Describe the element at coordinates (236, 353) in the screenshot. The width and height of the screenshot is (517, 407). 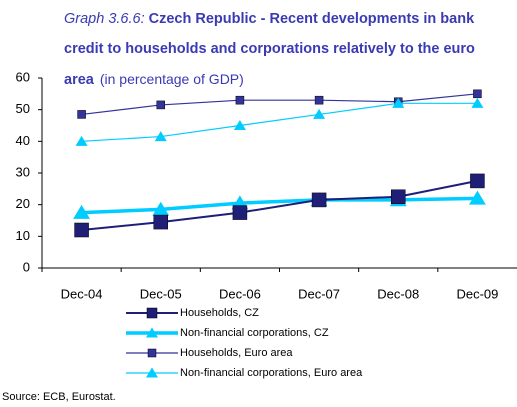
I see `legend-label: Households, Euro area` at that location.